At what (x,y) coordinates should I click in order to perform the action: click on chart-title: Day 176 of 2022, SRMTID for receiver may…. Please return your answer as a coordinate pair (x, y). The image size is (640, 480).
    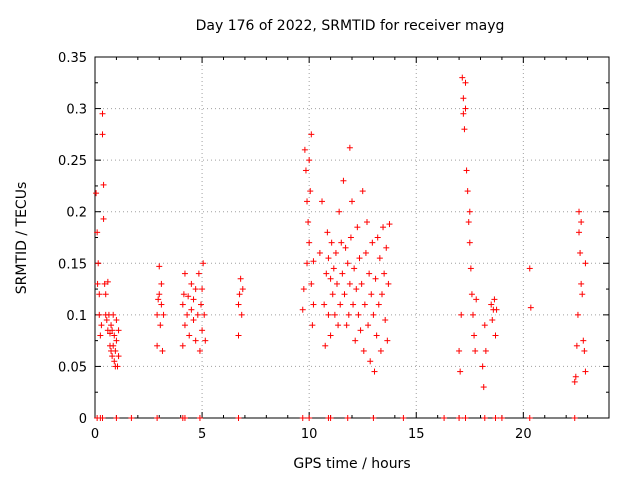
    Looking at the image, I should click on (350, 26).